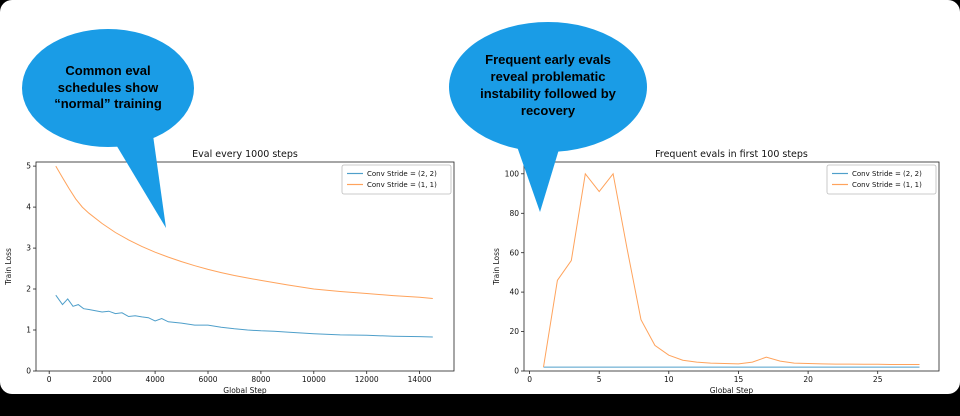 The image size is (960, 416). I want to click on y-tick-label: 1, so click(28, 330).